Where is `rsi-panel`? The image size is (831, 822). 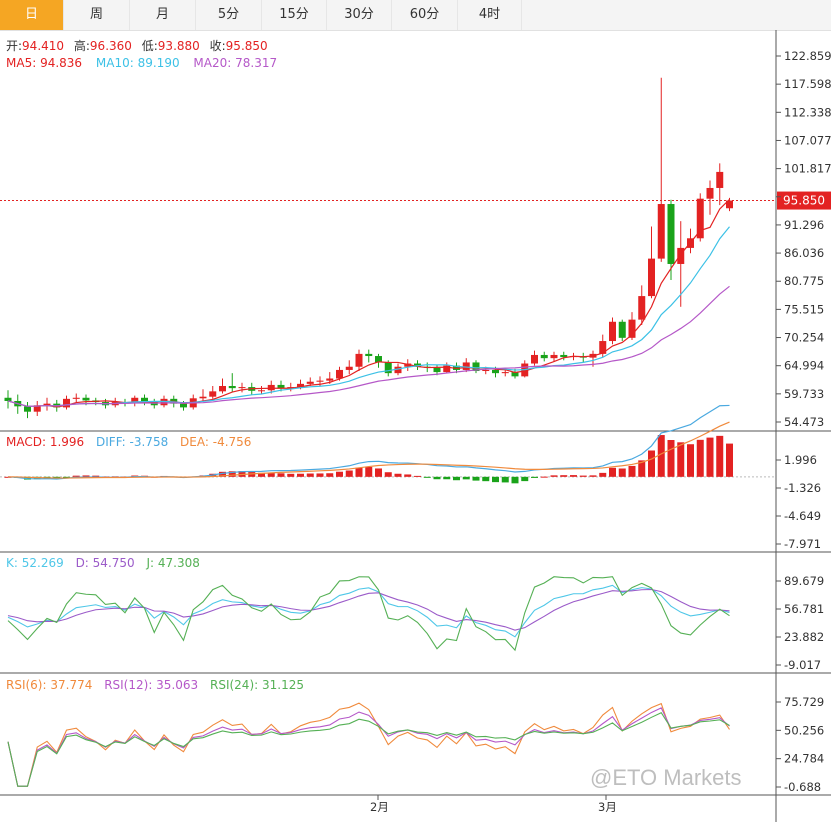
rsi-panel is located at coordinates (368, 744).